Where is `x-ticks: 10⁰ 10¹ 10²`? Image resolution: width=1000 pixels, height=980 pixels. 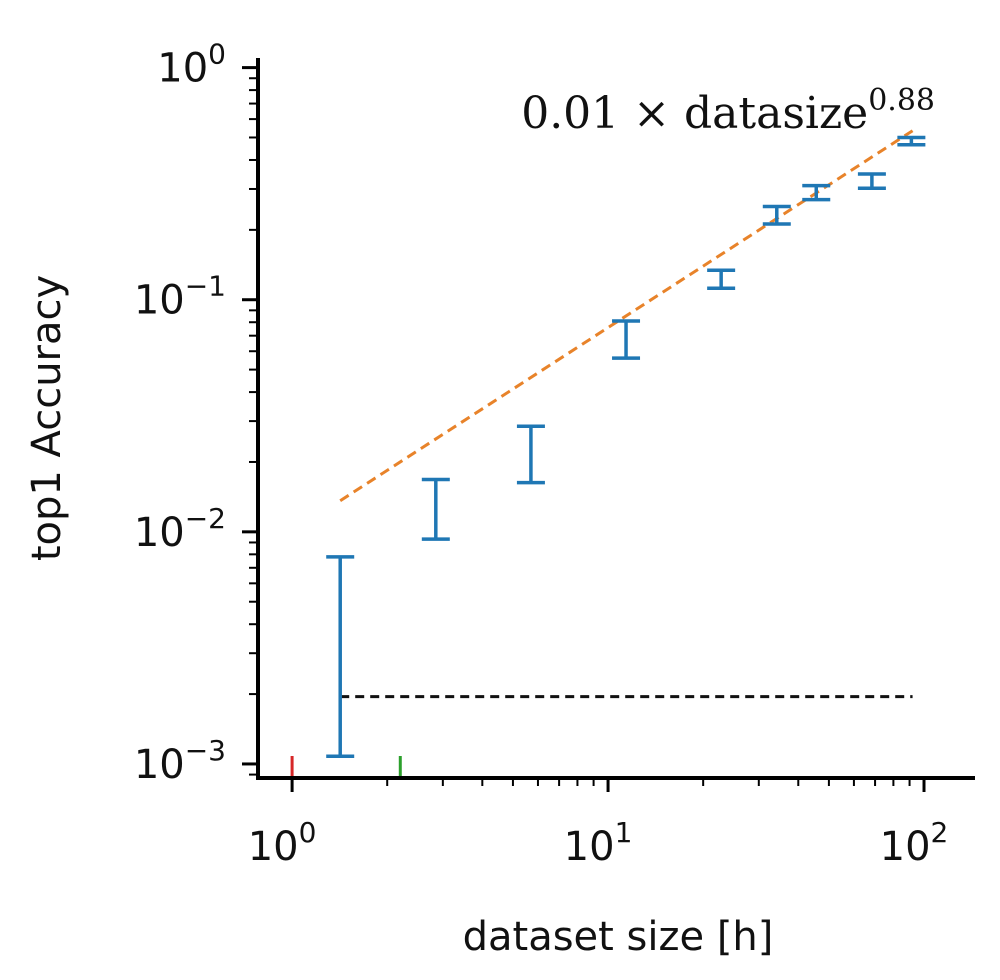 x-ticks: 10⁰ 10¹ 10² is located at coordinates (598, 824).